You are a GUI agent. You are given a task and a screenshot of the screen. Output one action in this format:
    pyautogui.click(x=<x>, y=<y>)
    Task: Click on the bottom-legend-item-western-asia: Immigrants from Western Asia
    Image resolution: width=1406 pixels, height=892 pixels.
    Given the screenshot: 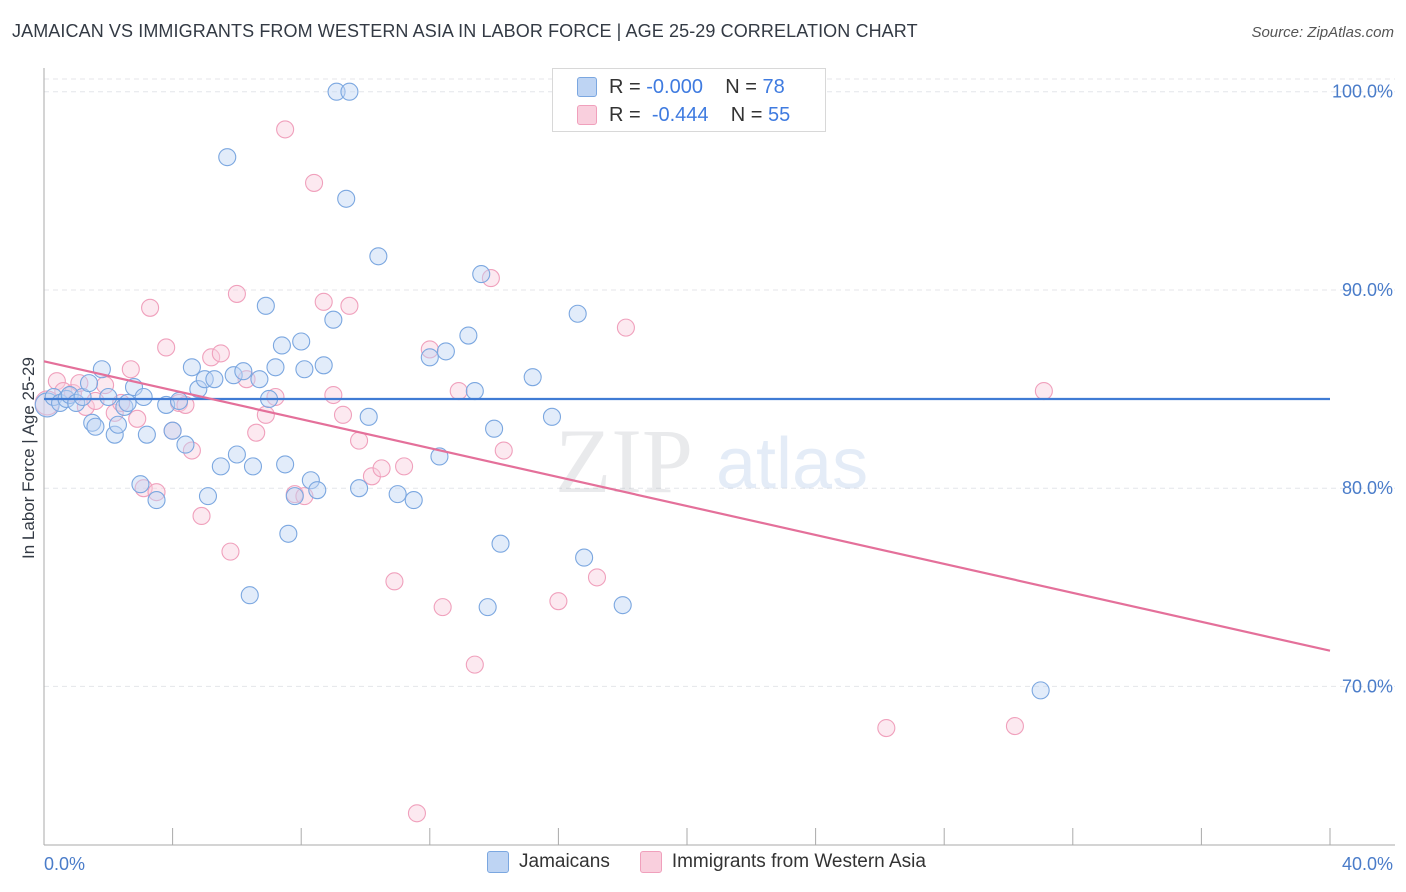 What is the action you would take?
    pyautogui.click(x=782, y=862)
    